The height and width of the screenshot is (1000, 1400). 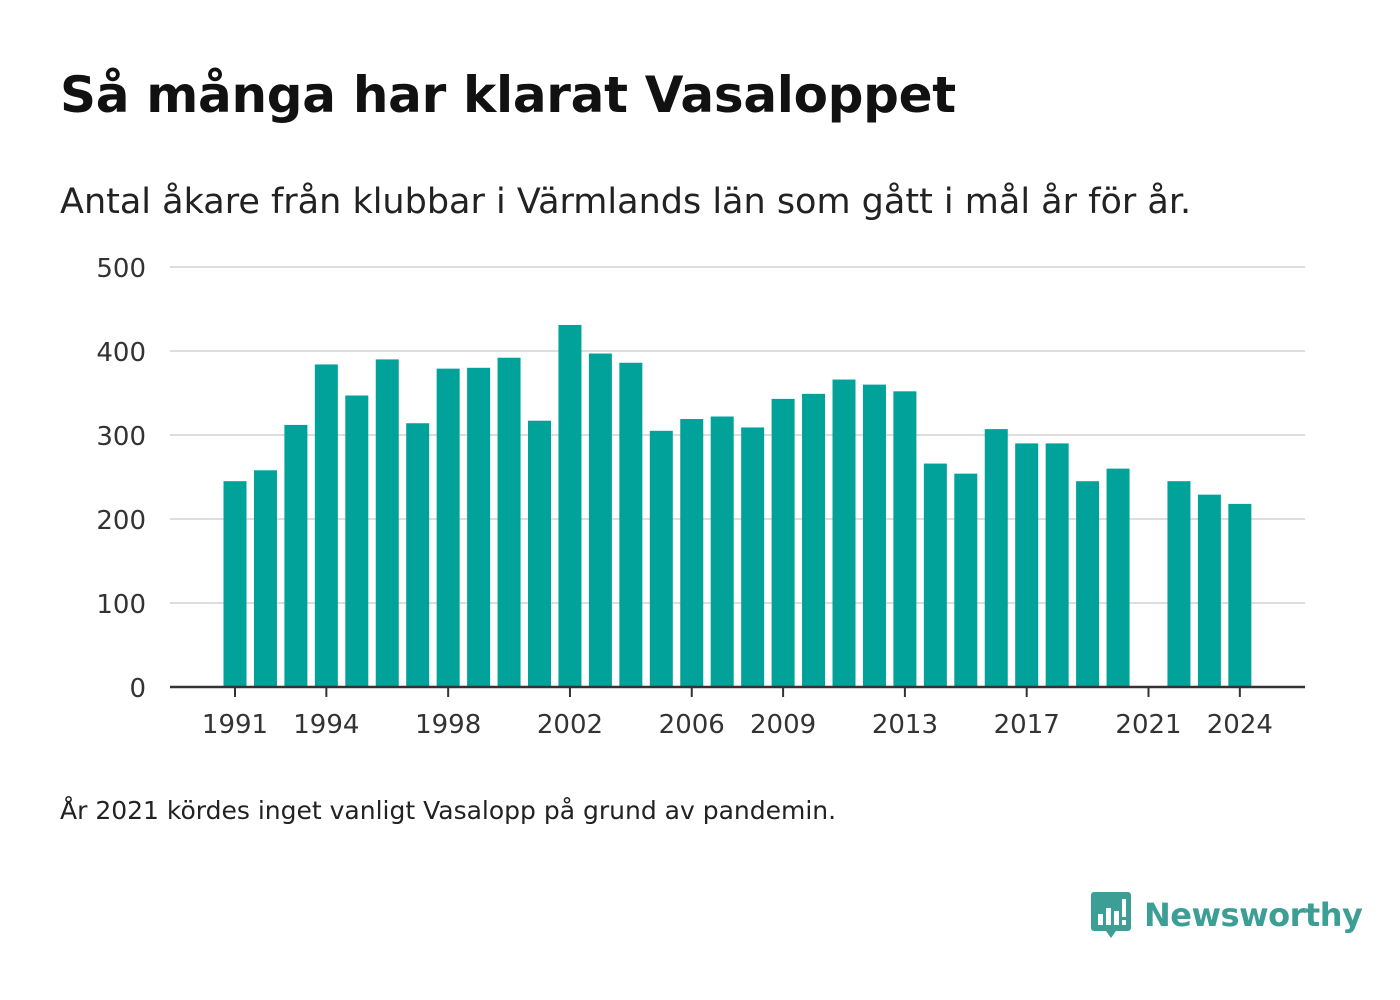 I want to click on newsworthy-logo-icon, so click(x=1111, y=915).